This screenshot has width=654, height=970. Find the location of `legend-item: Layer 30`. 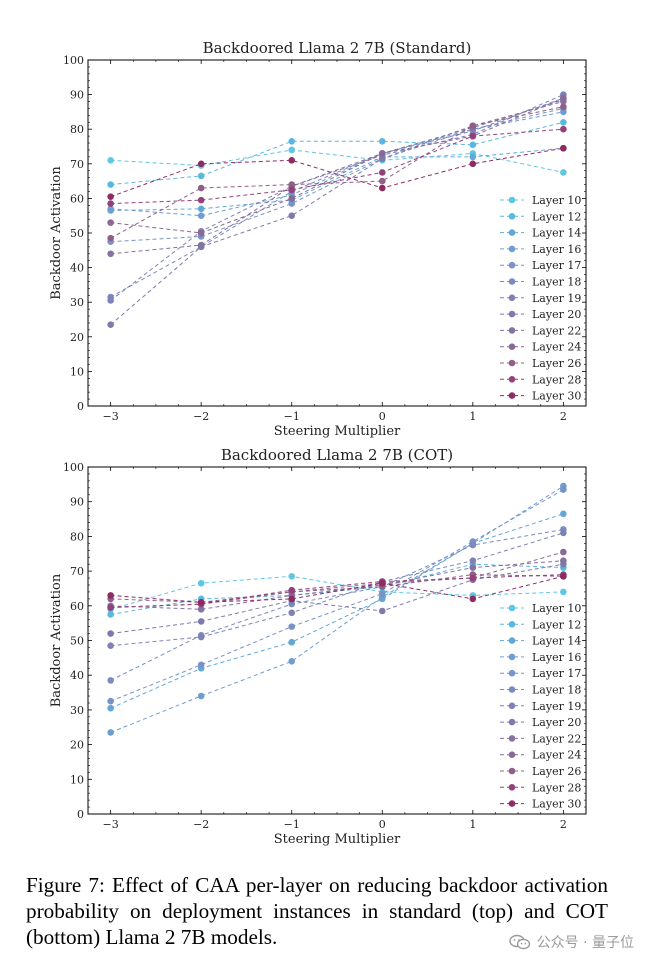

legend-item: Layer 30 is located at coordinates (540, 804).